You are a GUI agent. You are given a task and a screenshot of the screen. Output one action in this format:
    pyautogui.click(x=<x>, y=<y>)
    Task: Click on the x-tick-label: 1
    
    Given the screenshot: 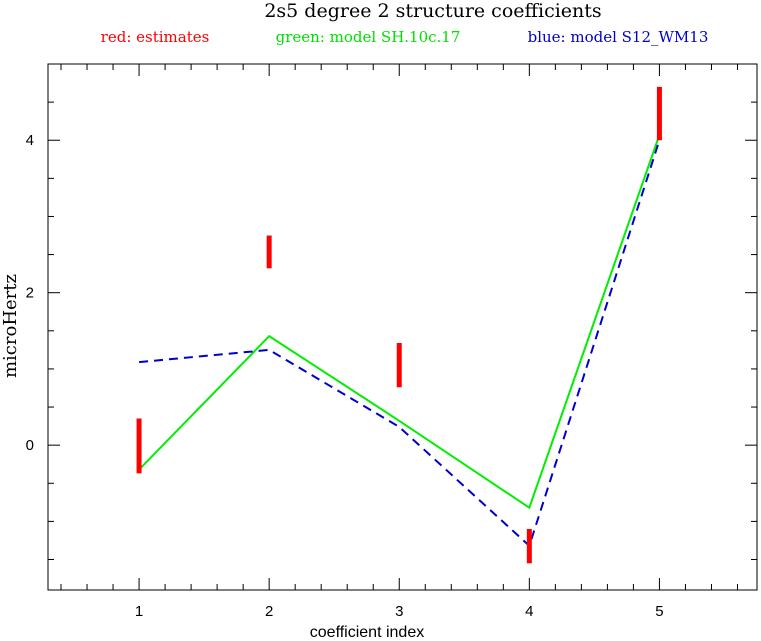 What is the action you would take?
    pyautogui.click(x=139, y=611)
    